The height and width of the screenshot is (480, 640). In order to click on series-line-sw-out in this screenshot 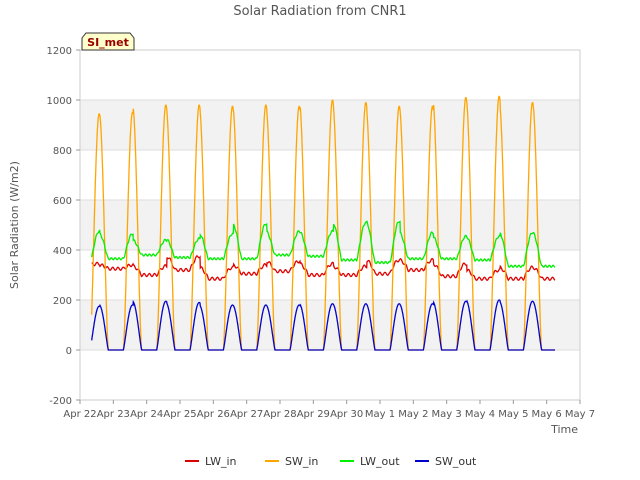, I will do `click(323, 325)`.